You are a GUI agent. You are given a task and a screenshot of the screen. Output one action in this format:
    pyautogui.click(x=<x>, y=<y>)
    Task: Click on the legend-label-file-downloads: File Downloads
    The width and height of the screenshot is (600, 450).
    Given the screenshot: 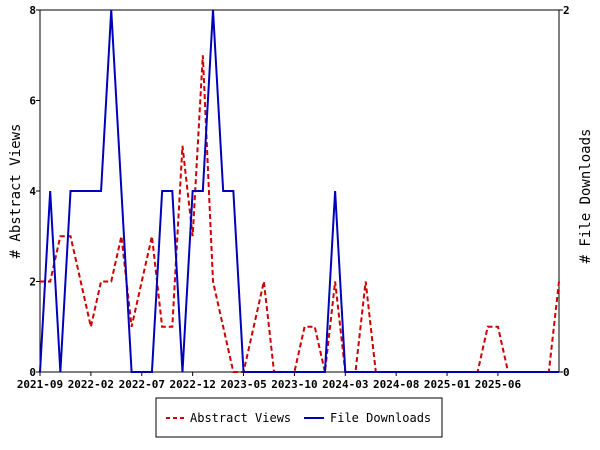 What is the action you would take?
    pyautogui.click(x=380, y=418)
    